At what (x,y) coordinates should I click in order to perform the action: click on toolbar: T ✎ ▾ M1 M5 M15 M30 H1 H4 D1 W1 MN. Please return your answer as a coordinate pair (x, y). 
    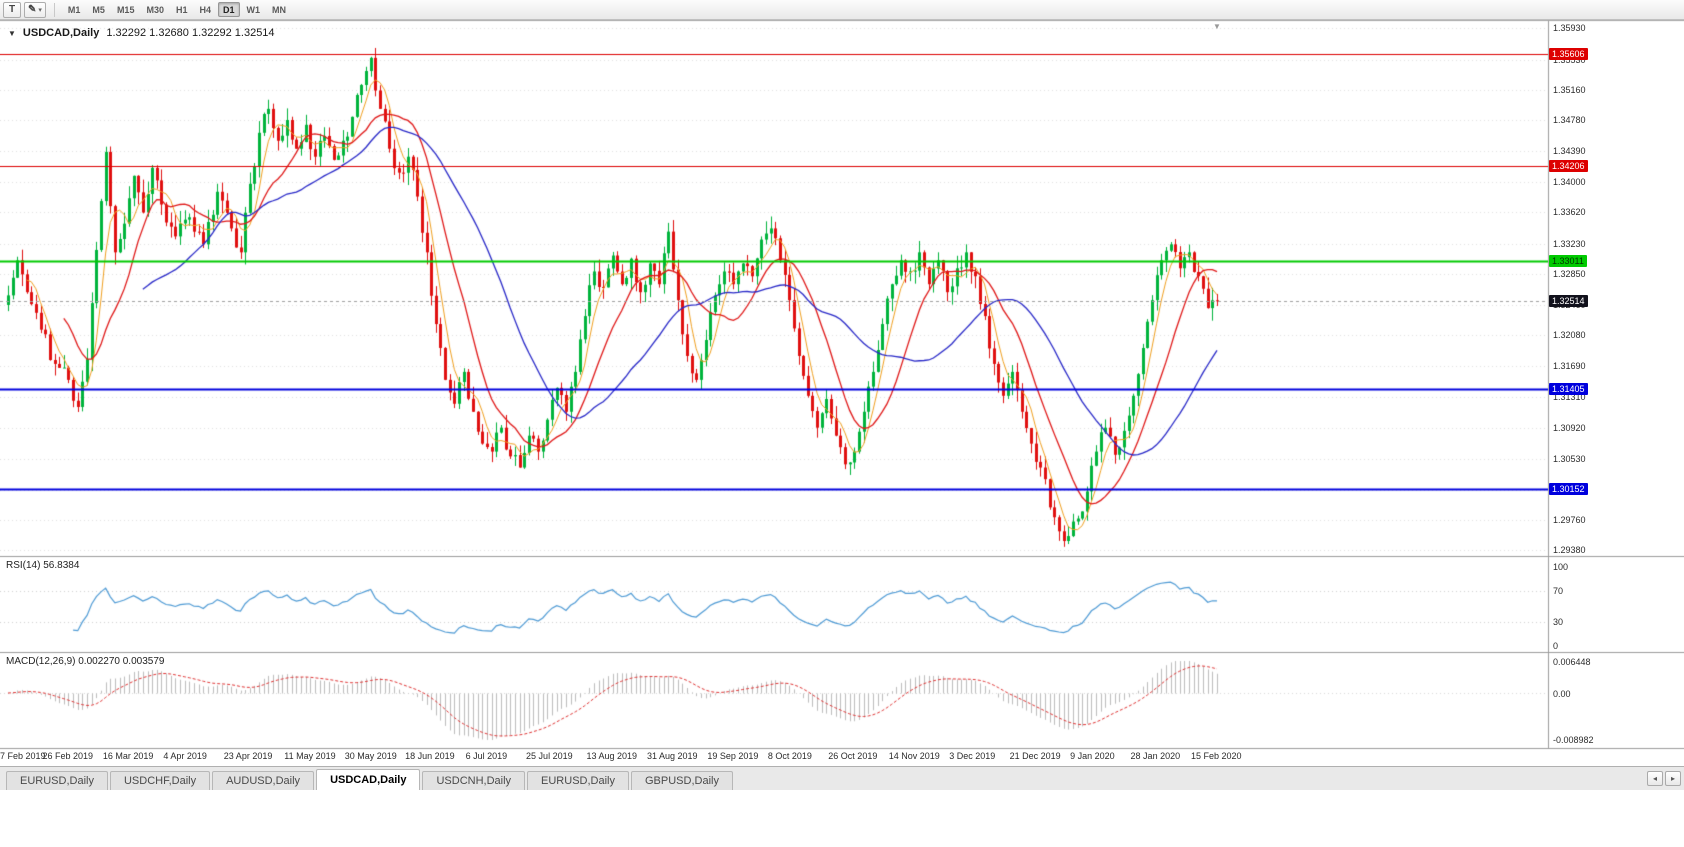
    Looking at the image, I should click on (842, 10).